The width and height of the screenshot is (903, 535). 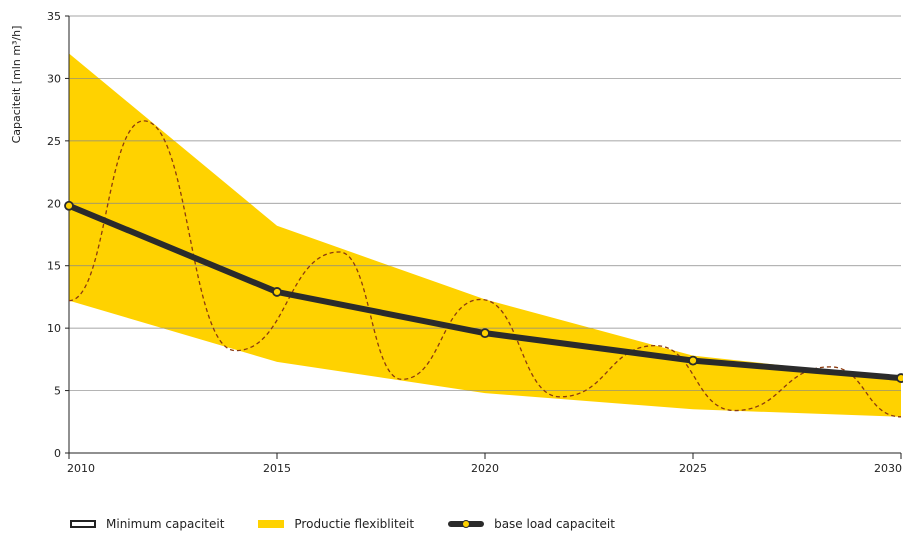 What do you see at coordinates (16, 85) in the screenshot?
I see `y-axis-label: Capaciteit [mln m³/h]` at bounding box center [16, 85].